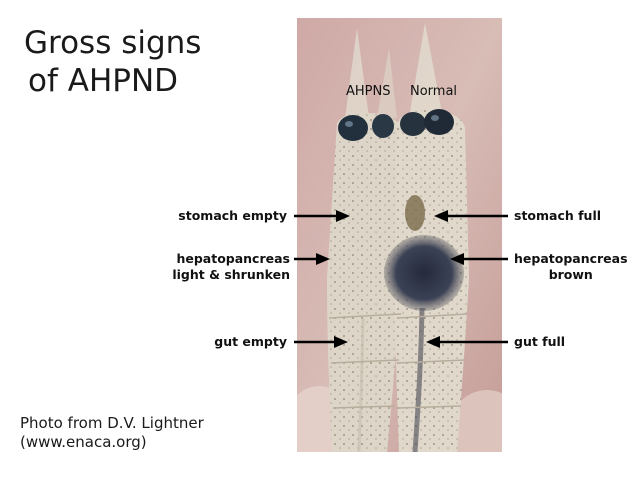  Describe the element at coordinates (471, 216) in the screenshot. I see `arrow-stomach-full` at that location.